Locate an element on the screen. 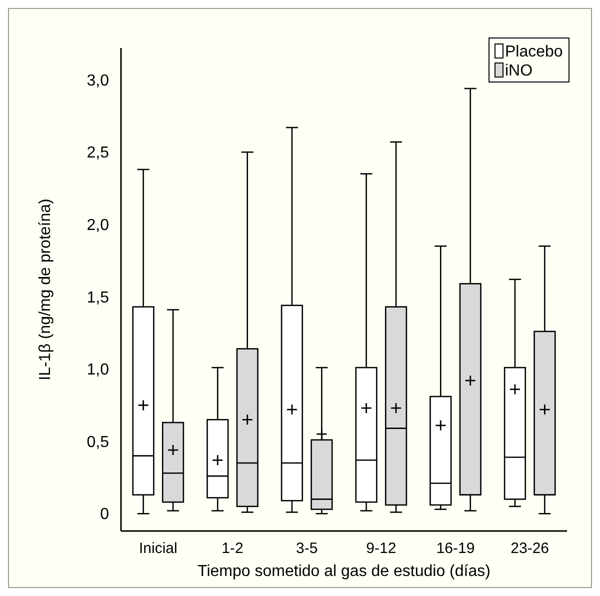 The height and width of the screenshot is (596, 600). x-tick-label: 3-5 is located at coordinates (307, 548).